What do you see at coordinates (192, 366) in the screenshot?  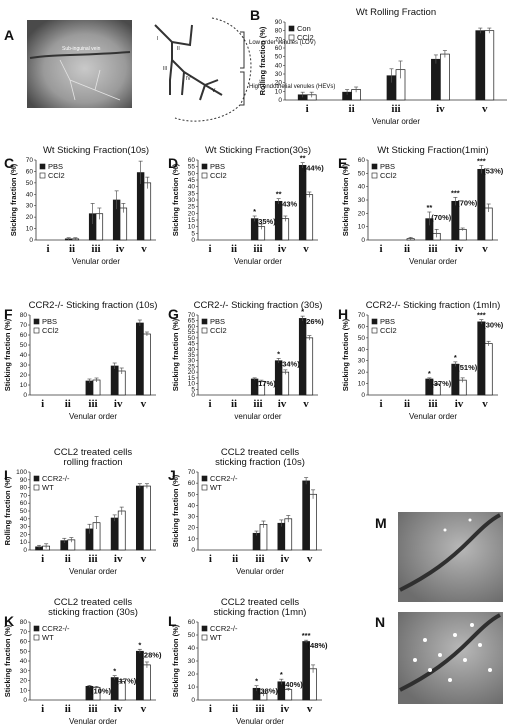 I see `y-tick-label: 25` at bounding box center [192, 366].